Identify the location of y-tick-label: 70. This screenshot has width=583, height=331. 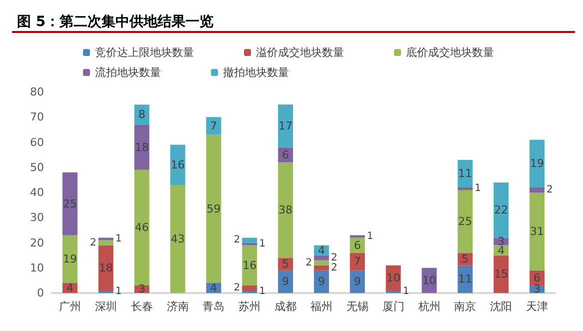
(37, 117).